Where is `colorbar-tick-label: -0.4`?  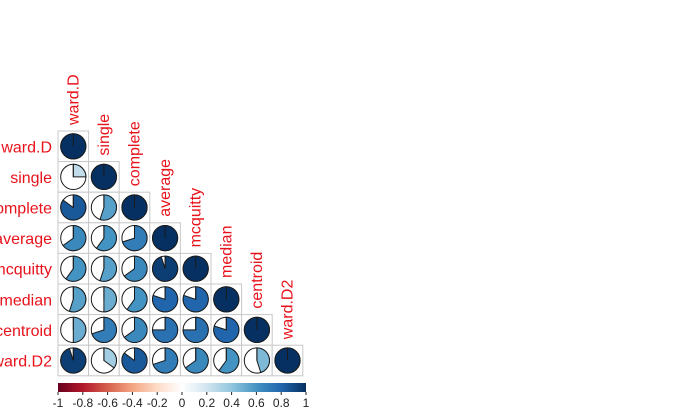 colorbar-tick-label: -0.4 is located at coordinates (132, 403).